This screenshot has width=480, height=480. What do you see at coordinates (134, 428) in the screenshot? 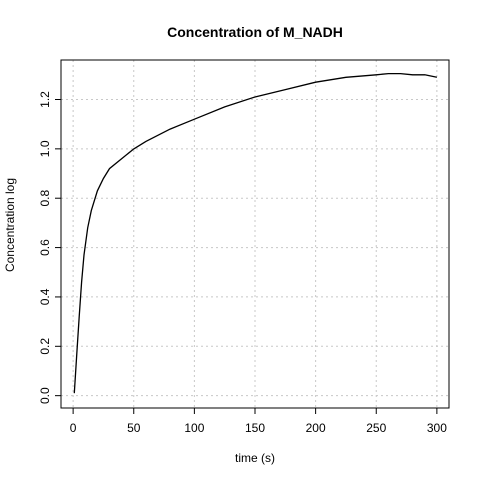
I see `x-tick-label: 50` at bounding box center [134, 428].